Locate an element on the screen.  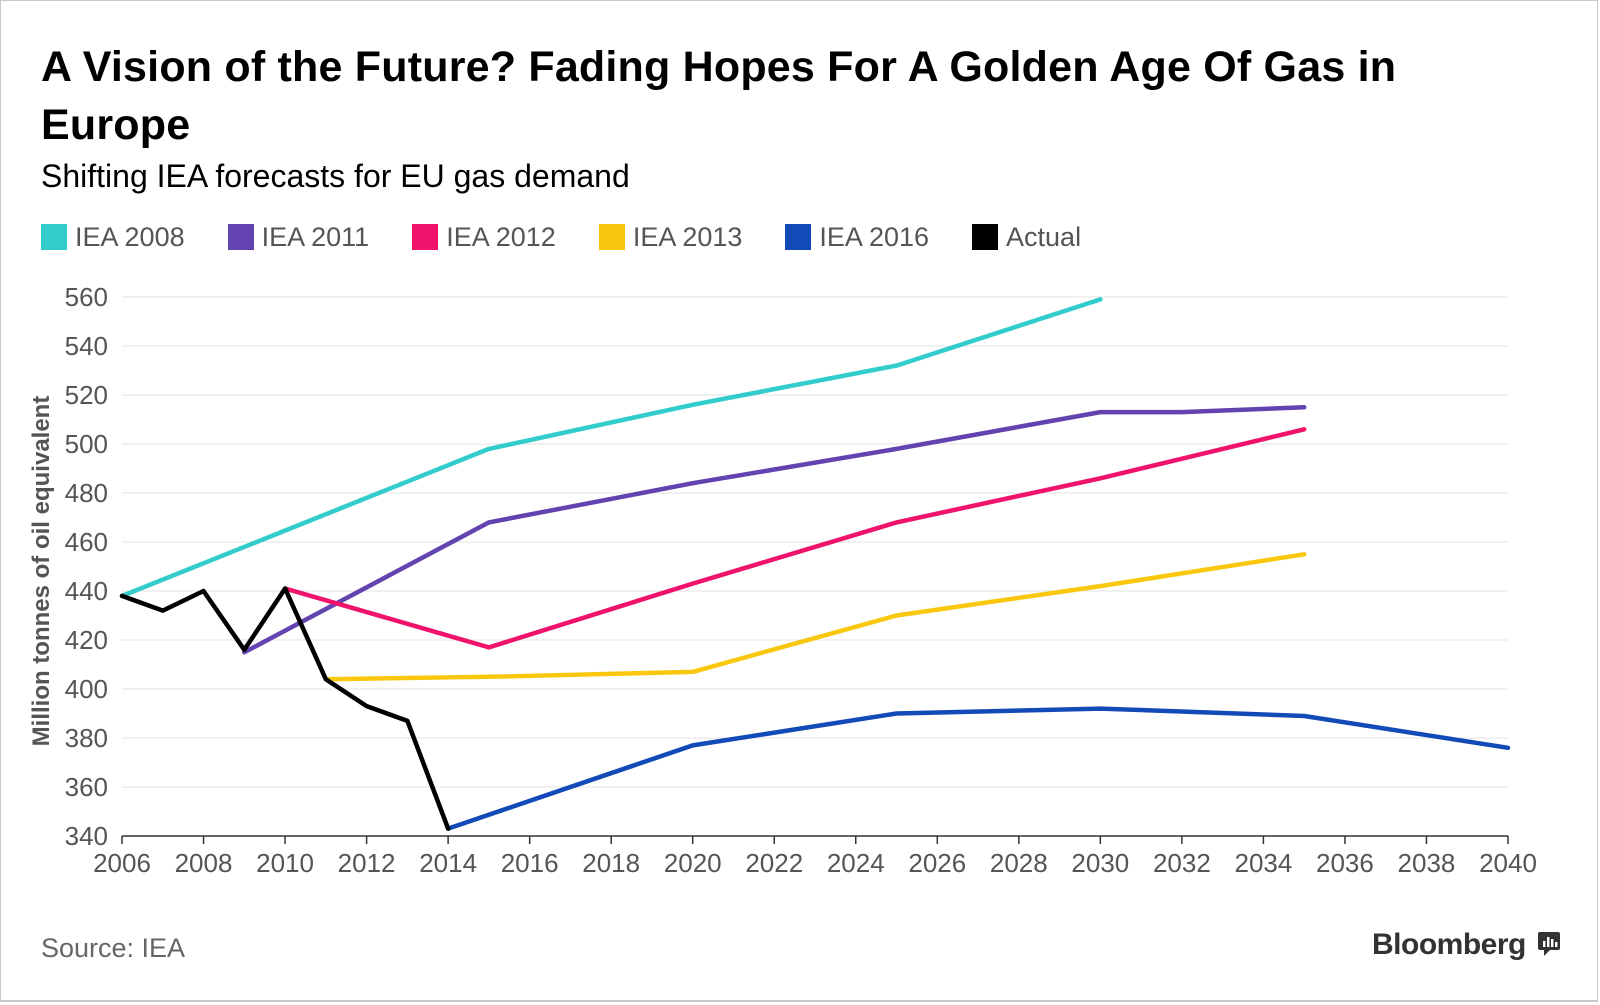
series-line-iea-2012 is located at coordinates (794, 538).